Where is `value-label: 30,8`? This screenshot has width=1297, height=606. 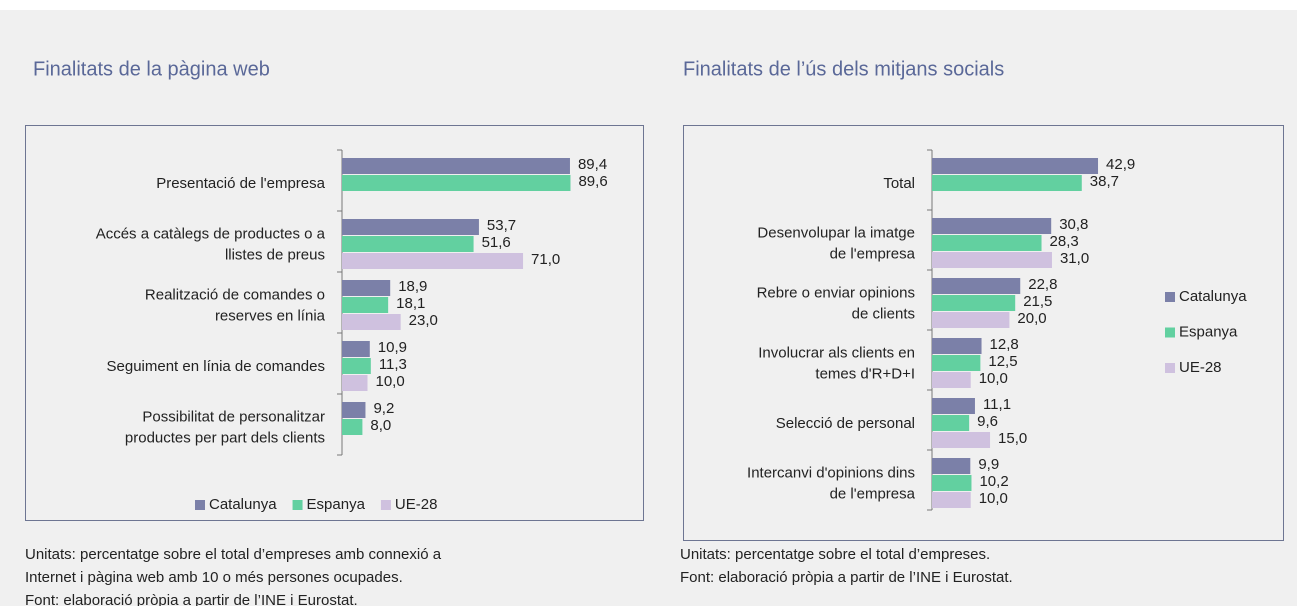 value-label: 30,8 is located at coordinates (1073, 224).